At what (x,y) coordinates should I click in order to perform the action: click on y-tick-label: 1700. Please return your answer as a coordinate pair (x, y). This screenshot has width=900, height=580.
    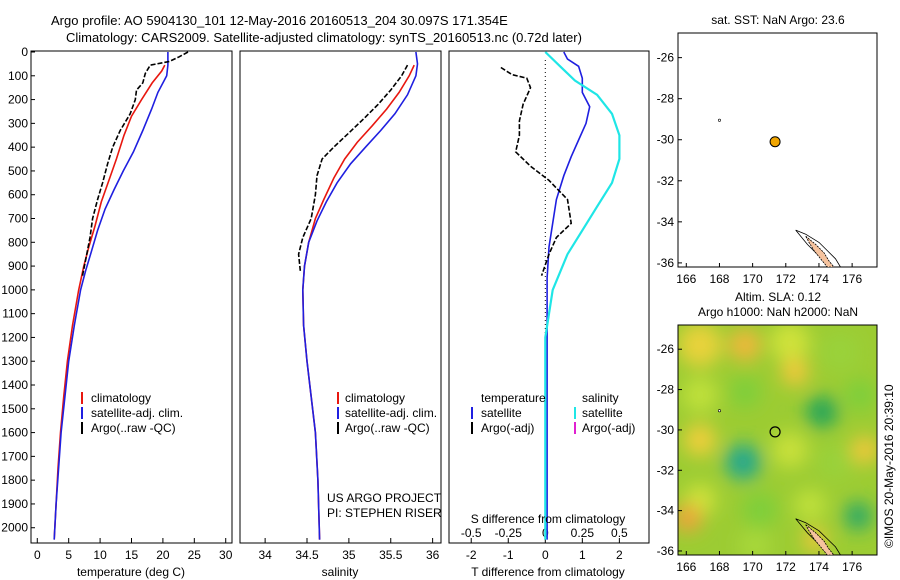
    Looking at the image, I should click on (14, 456).